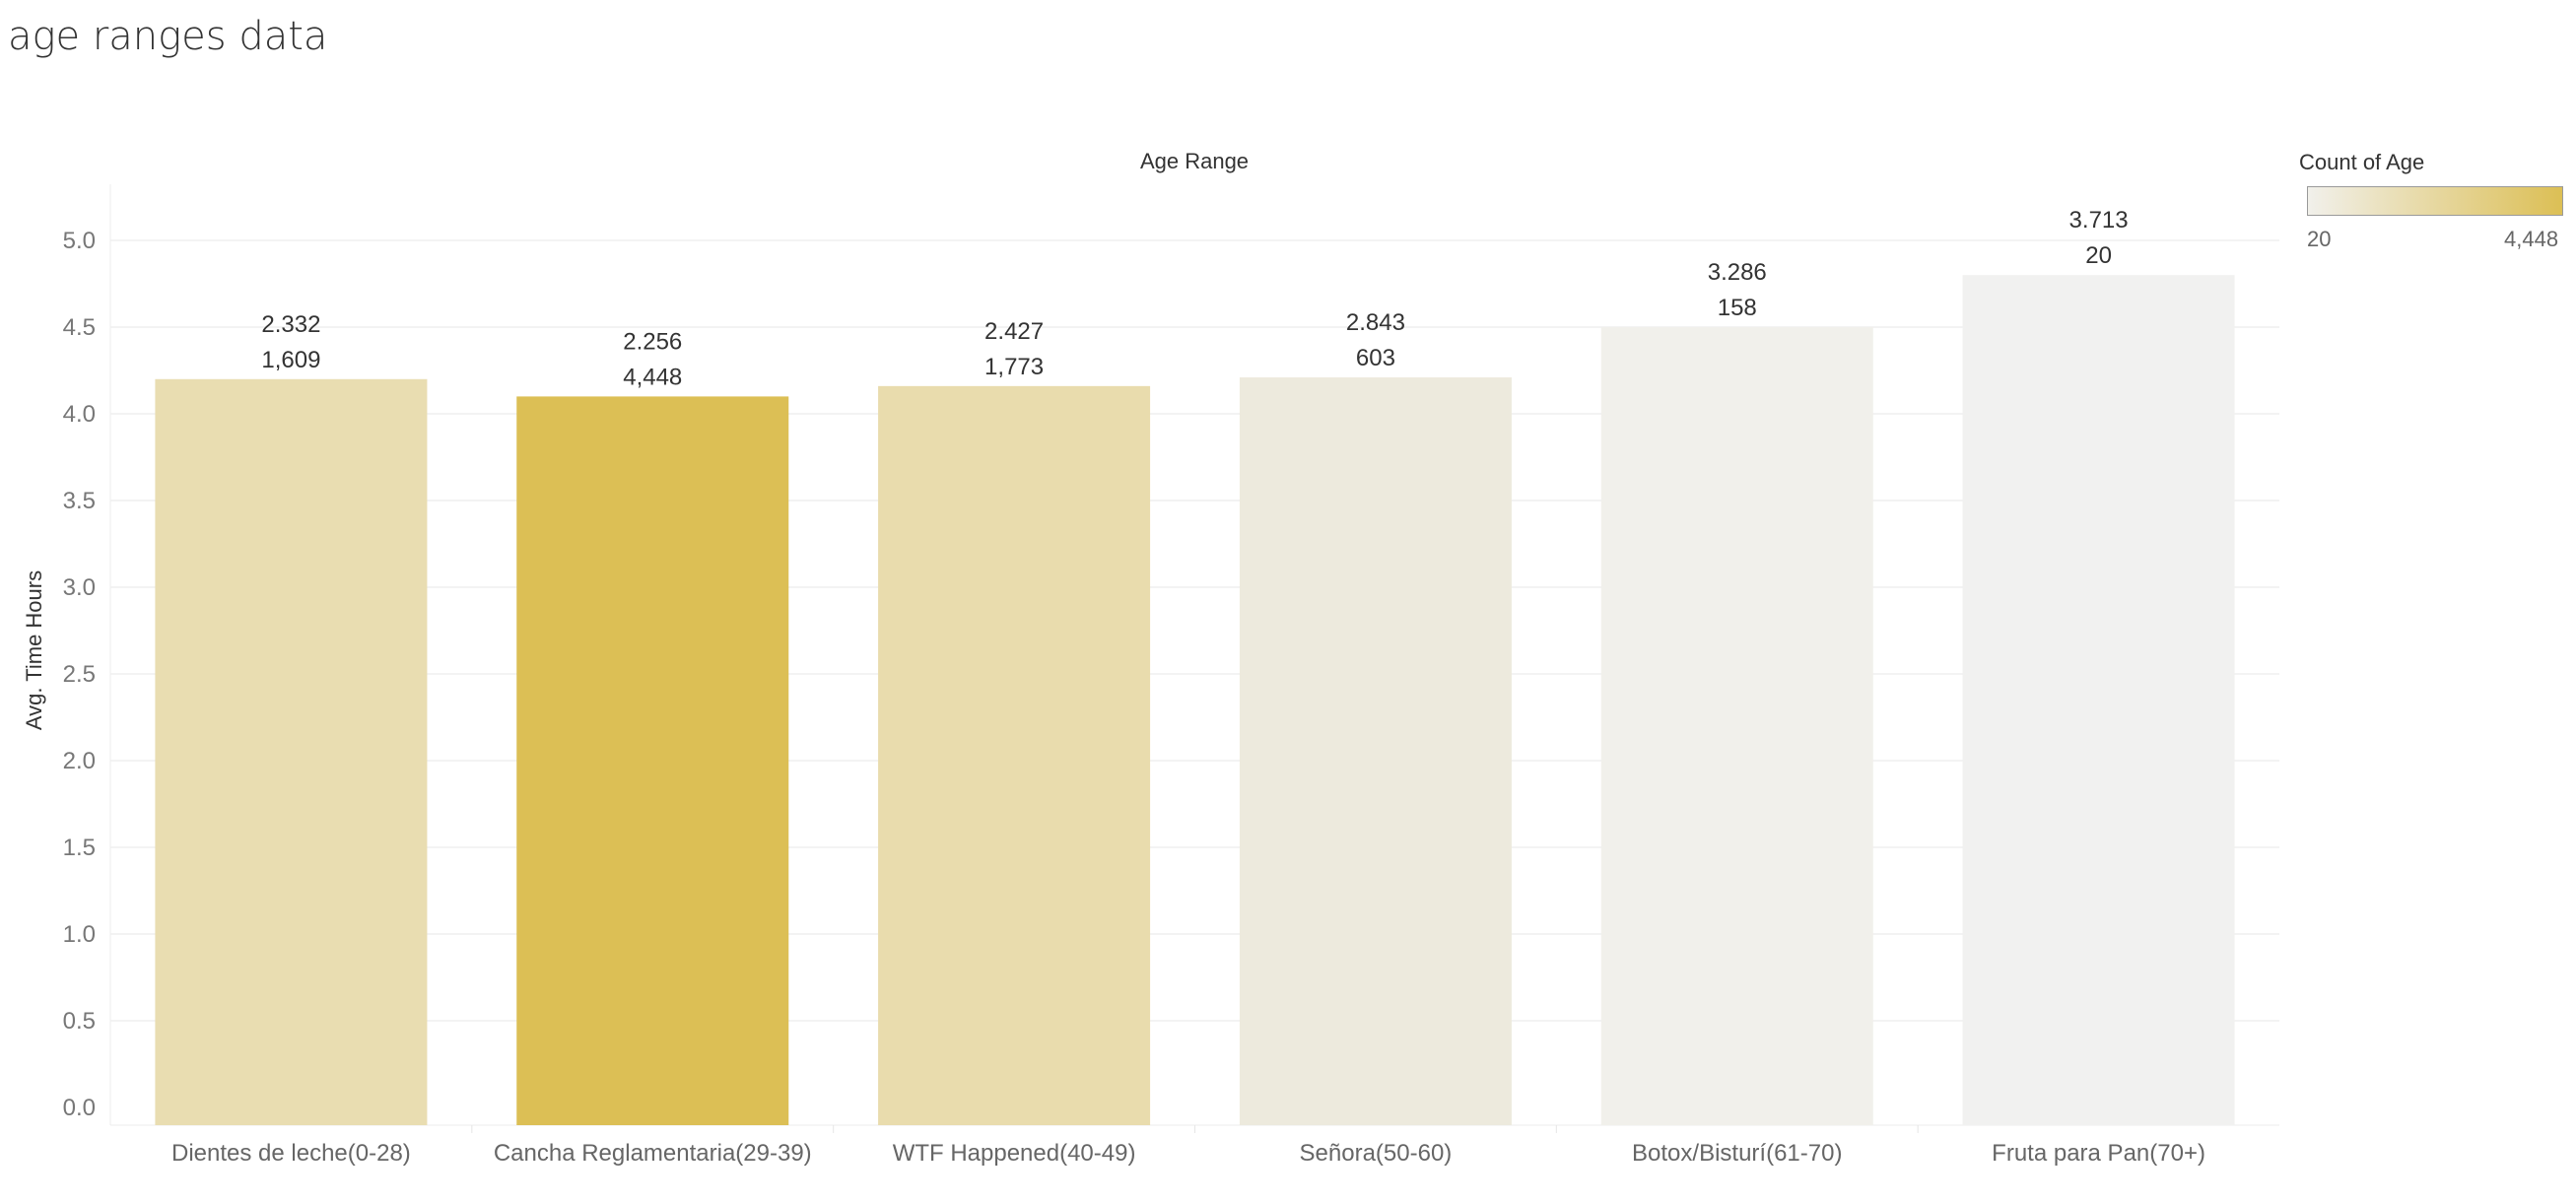 This screenshot has width=2576, height=1204. Describe the element at coordinates (79, 674) in the screenshot. I see `y-tick-label: 2.5` at that location.